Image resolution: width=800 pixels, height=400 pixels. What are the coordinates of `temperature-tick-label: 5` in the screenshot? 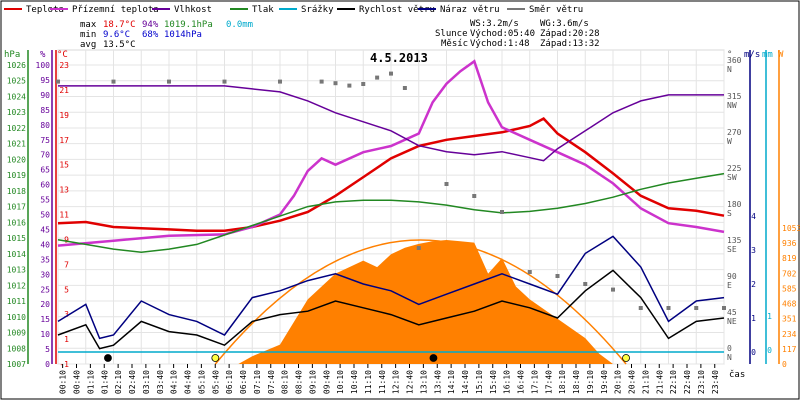 It's located at (66, 289).